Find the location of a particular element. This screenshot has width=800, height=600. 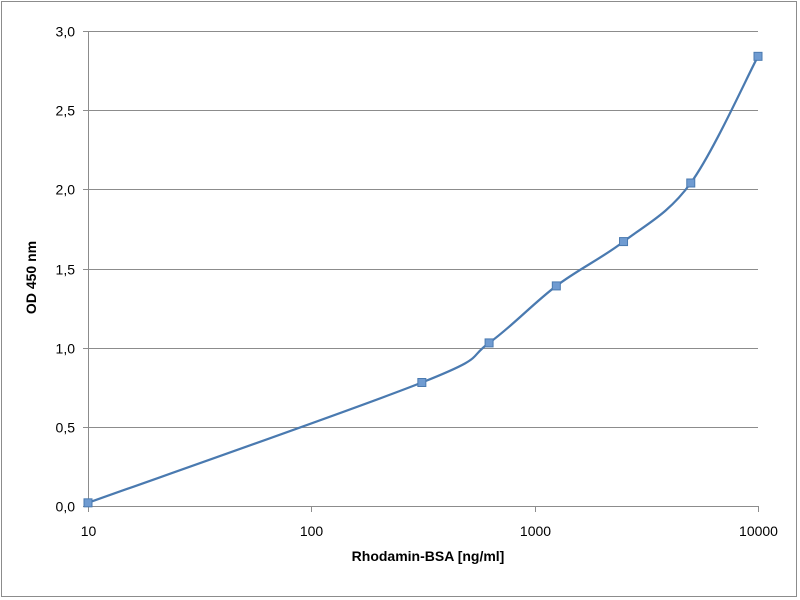

y-tick-label: 0,0 is located at coordinates (66, 507).